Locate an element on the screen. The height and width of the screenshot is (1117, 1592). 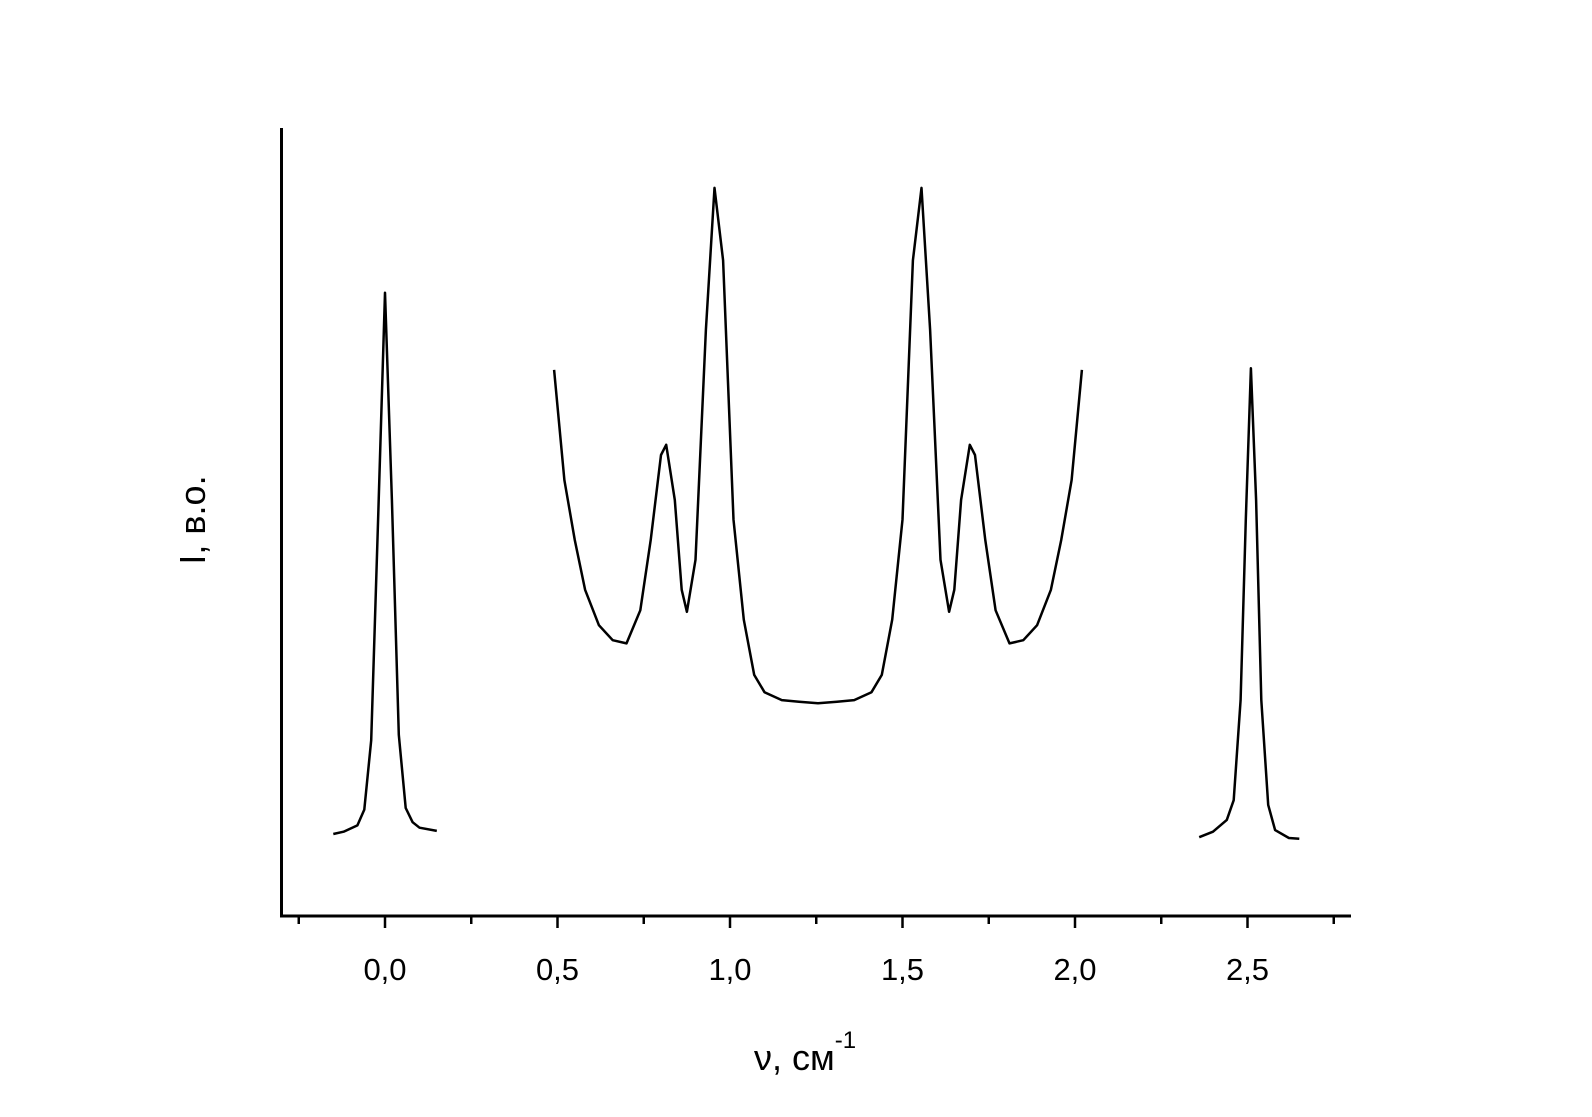
x-axis-label: ν, см-1 is located at coordinates (805, 1052).